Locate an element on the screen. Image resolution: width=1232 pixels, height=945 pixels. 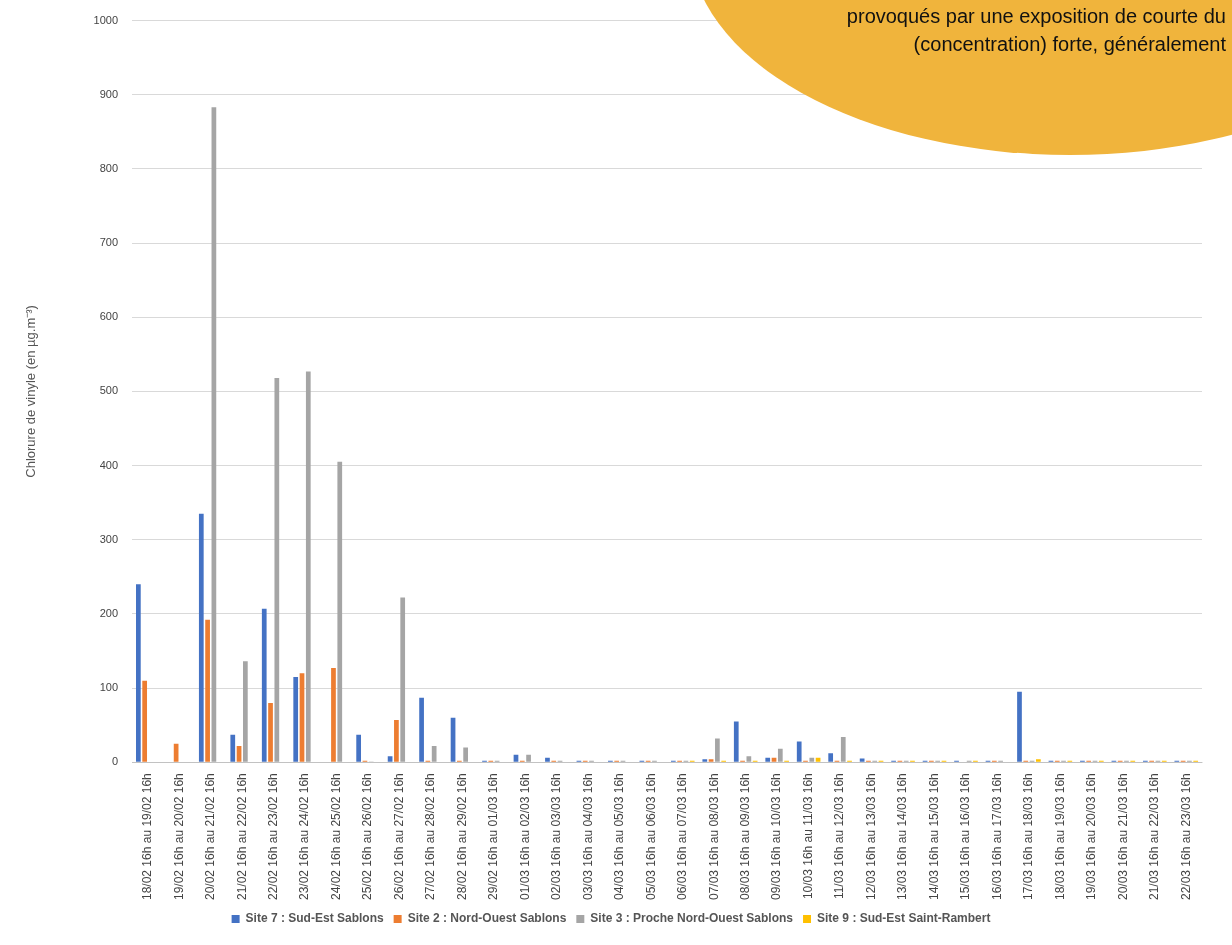
y-tick-label: 600 is located at coordinates (109, 316).